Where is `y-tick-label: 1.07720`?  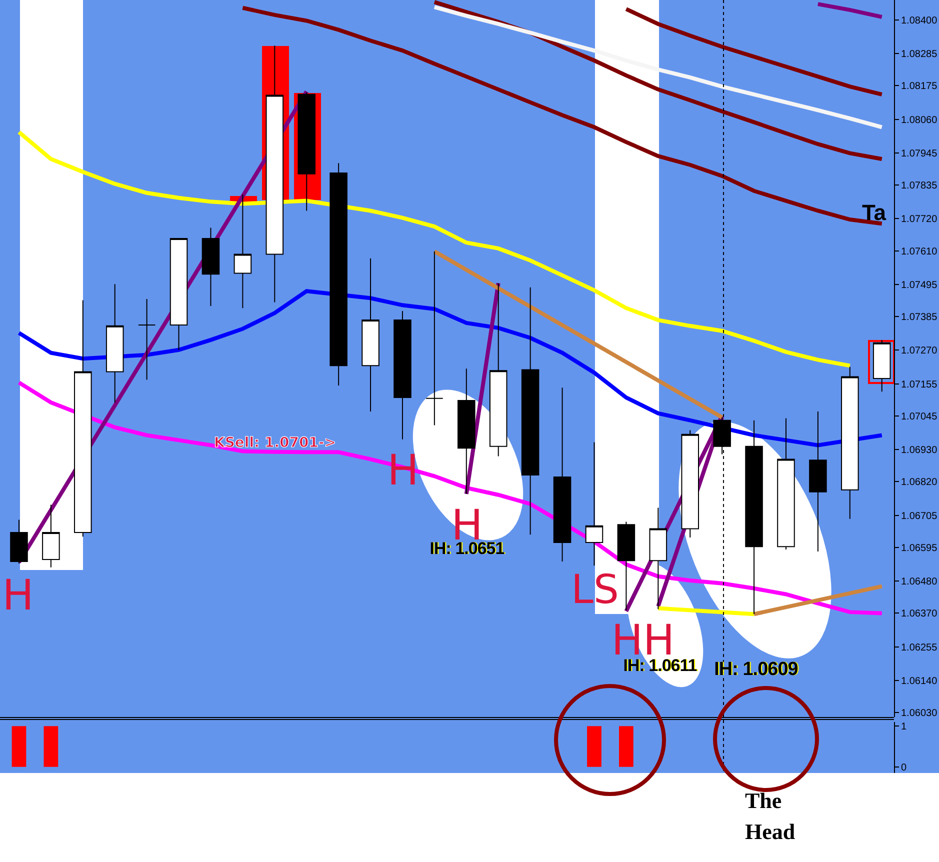 y-tick-label: 1.07720 is located at coordinates (919, 220).